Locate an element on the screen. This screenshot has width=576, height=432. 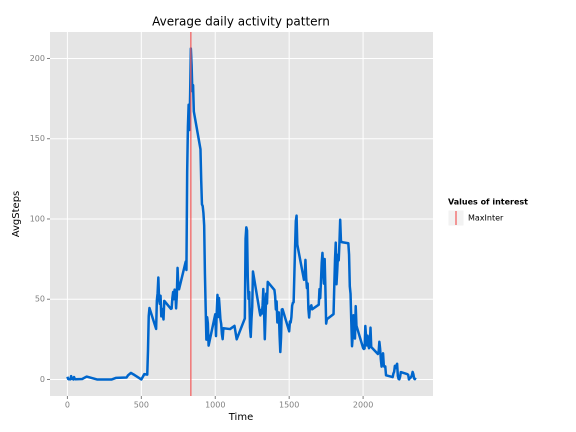
y-tick-label: 200 is located at coordinates (37, 58).